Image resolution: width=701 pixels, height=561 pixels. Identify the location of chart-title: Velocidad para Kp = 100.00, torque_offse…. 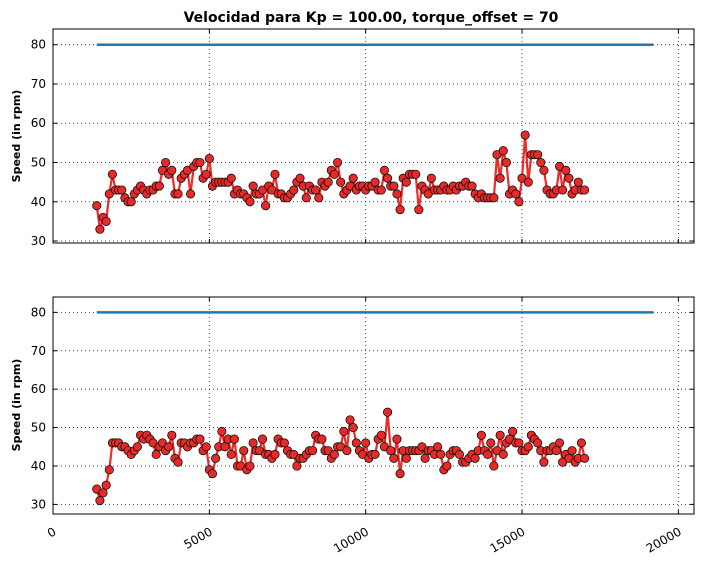
(371, 18).